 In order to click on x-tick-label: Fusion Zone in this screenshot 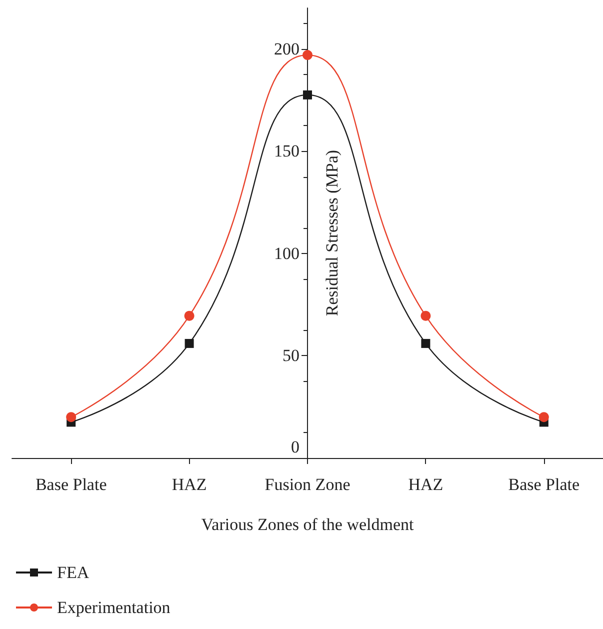, I will do `click(307, 484)`.